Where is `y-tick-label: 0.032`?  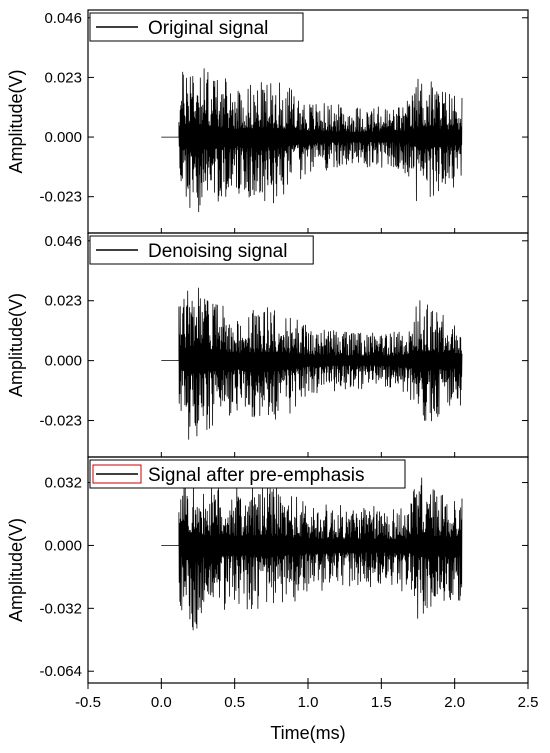 y-tick-label: 0.032 is located at coordinates (63, 483).